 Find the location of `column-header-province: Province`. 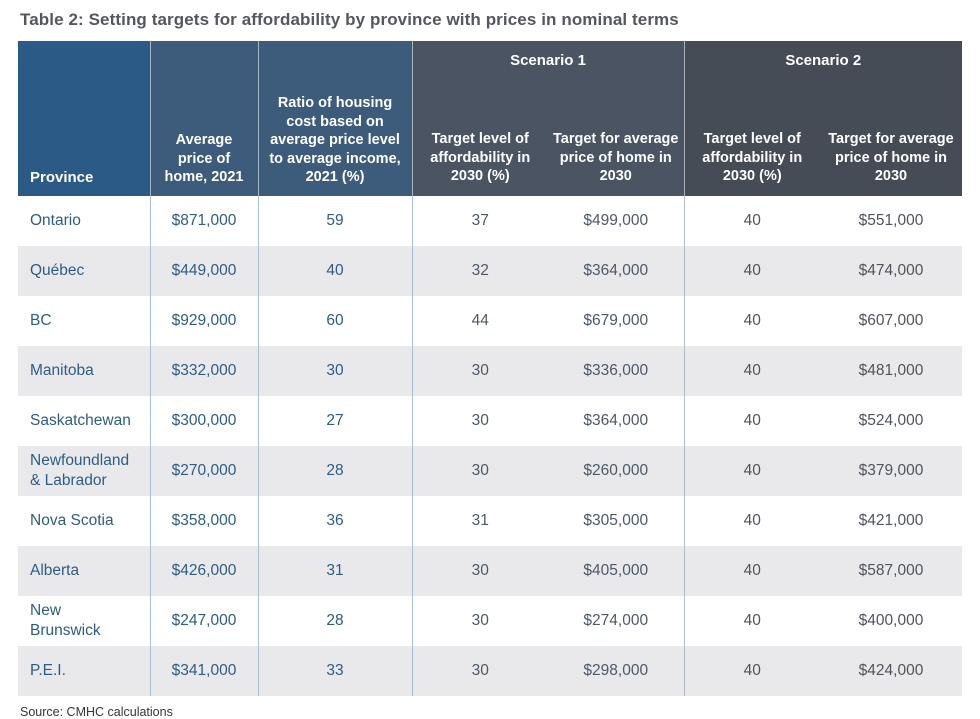

column-header-province: Province is located at coordinates (84, 118).